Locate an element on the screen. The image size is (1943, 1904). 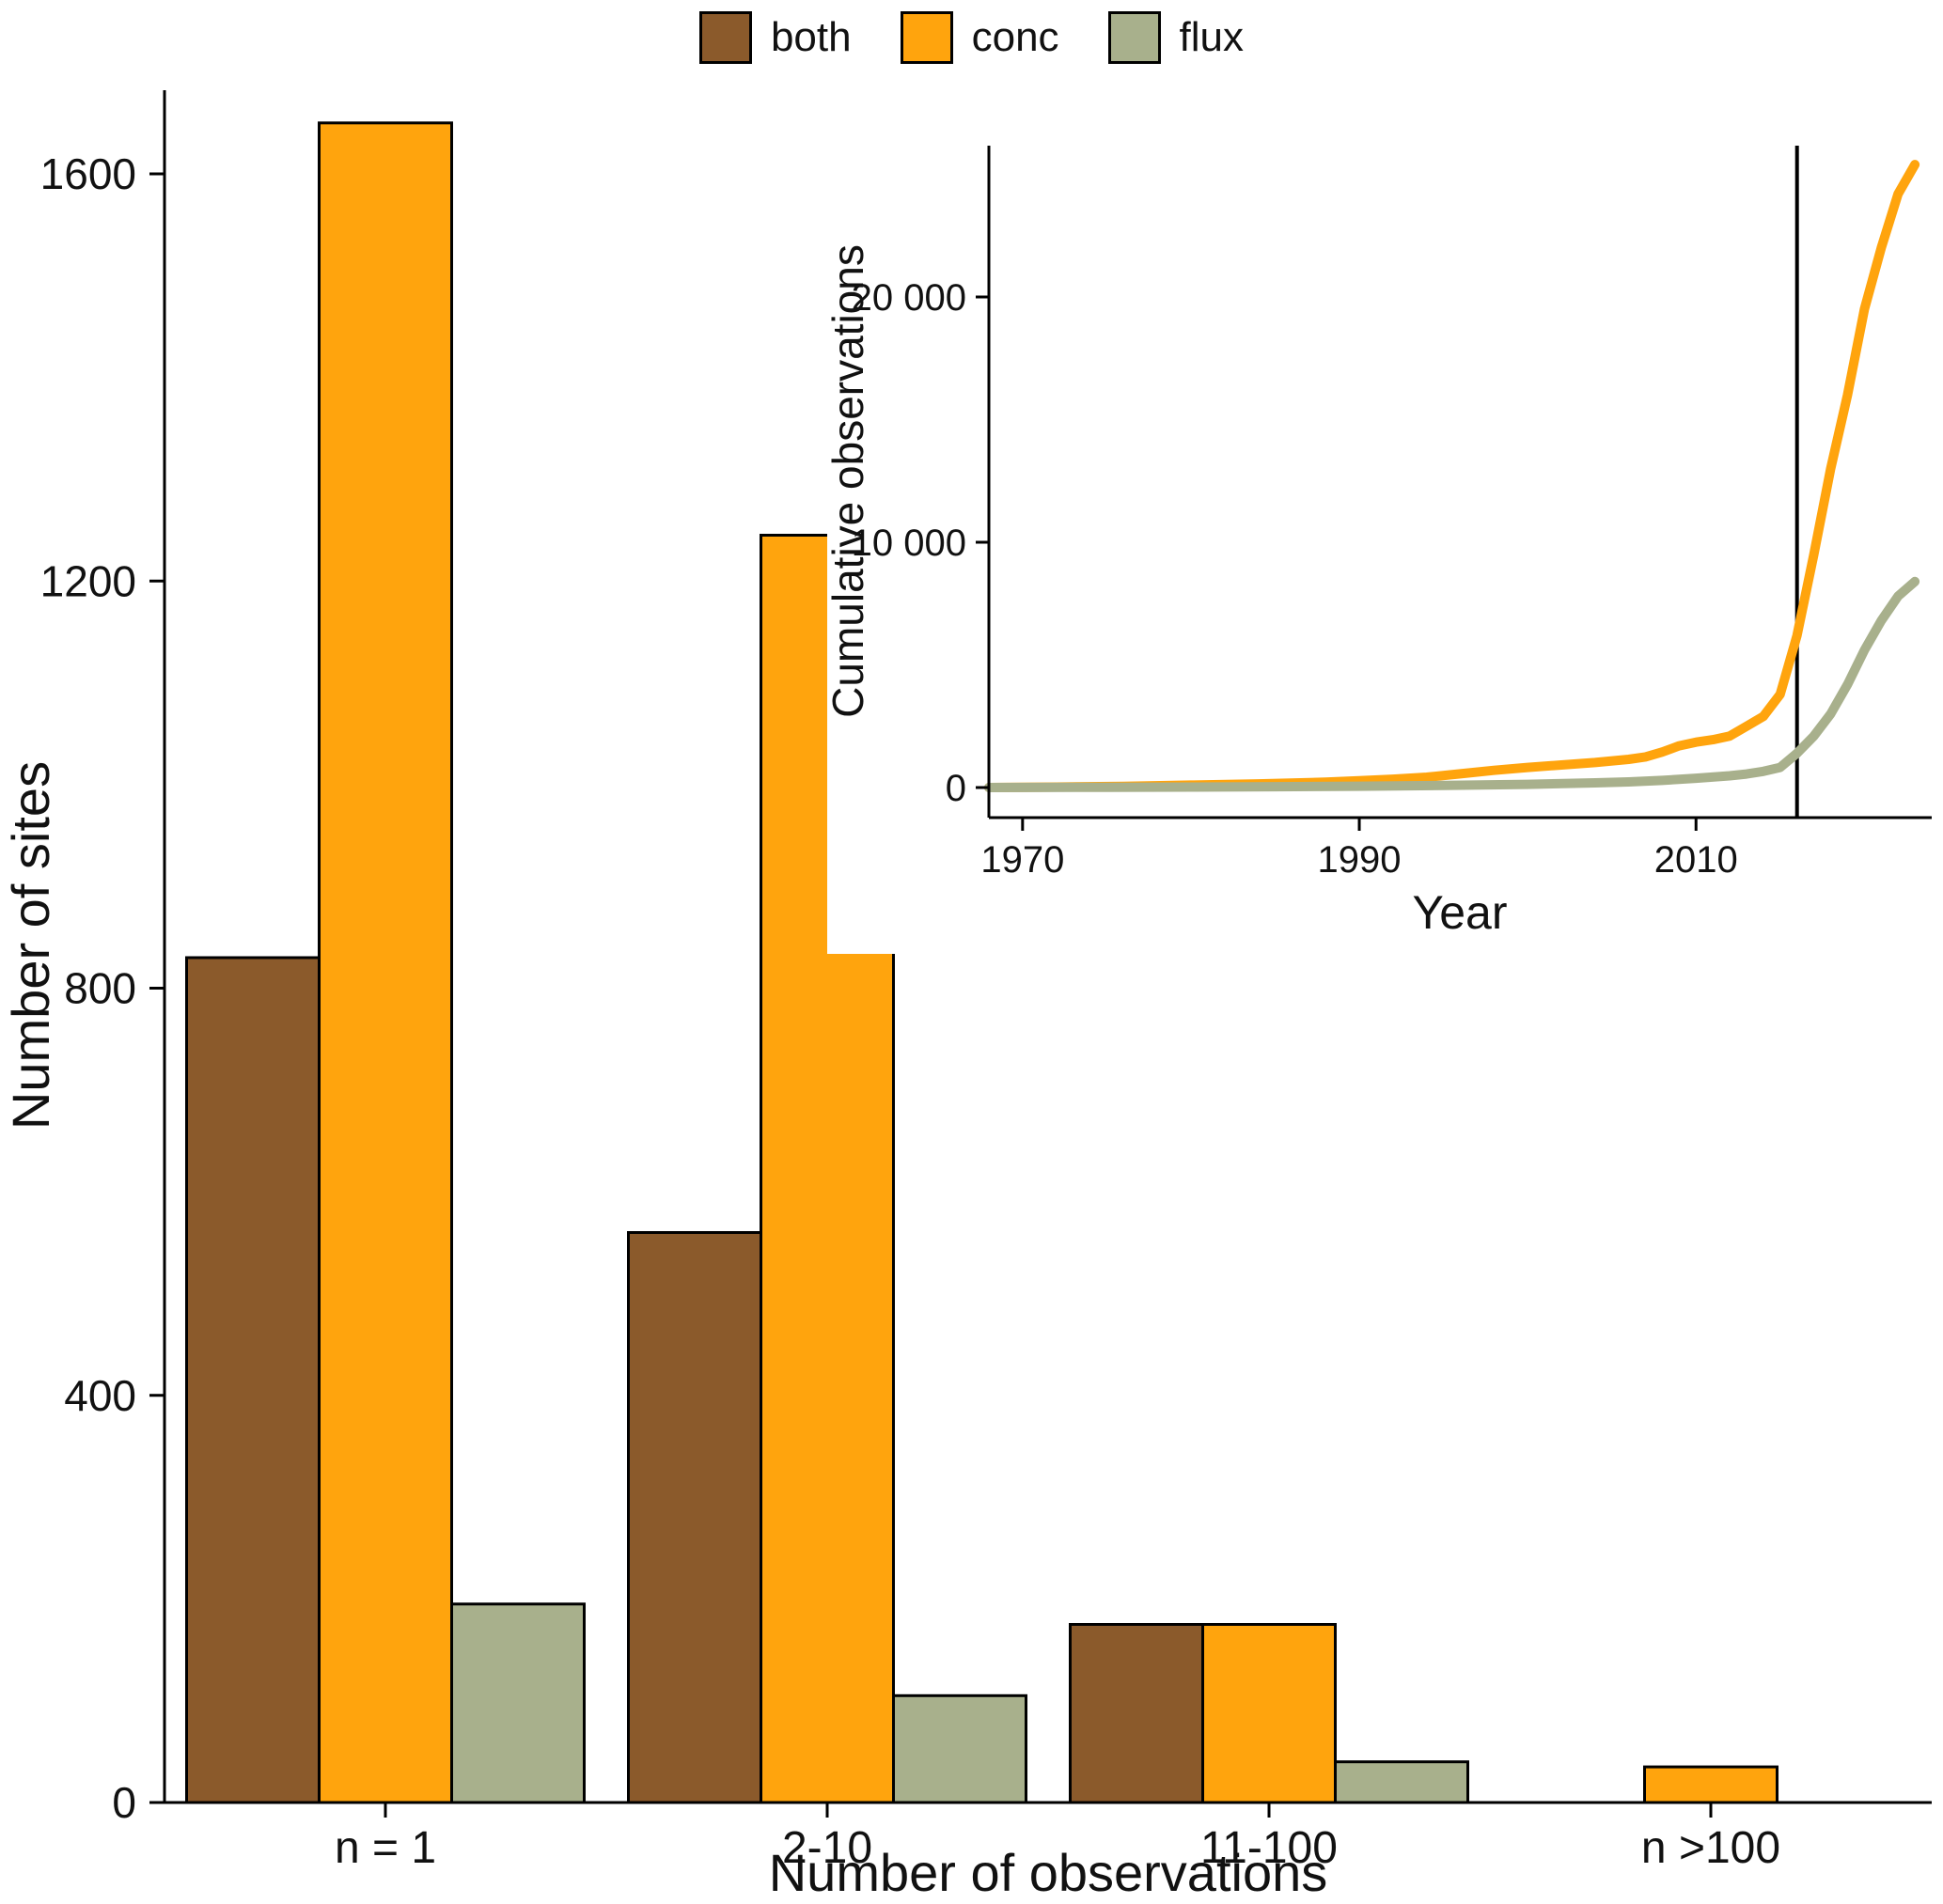
main-y-tick-label: 1200 is located at coordinates (88, 580).